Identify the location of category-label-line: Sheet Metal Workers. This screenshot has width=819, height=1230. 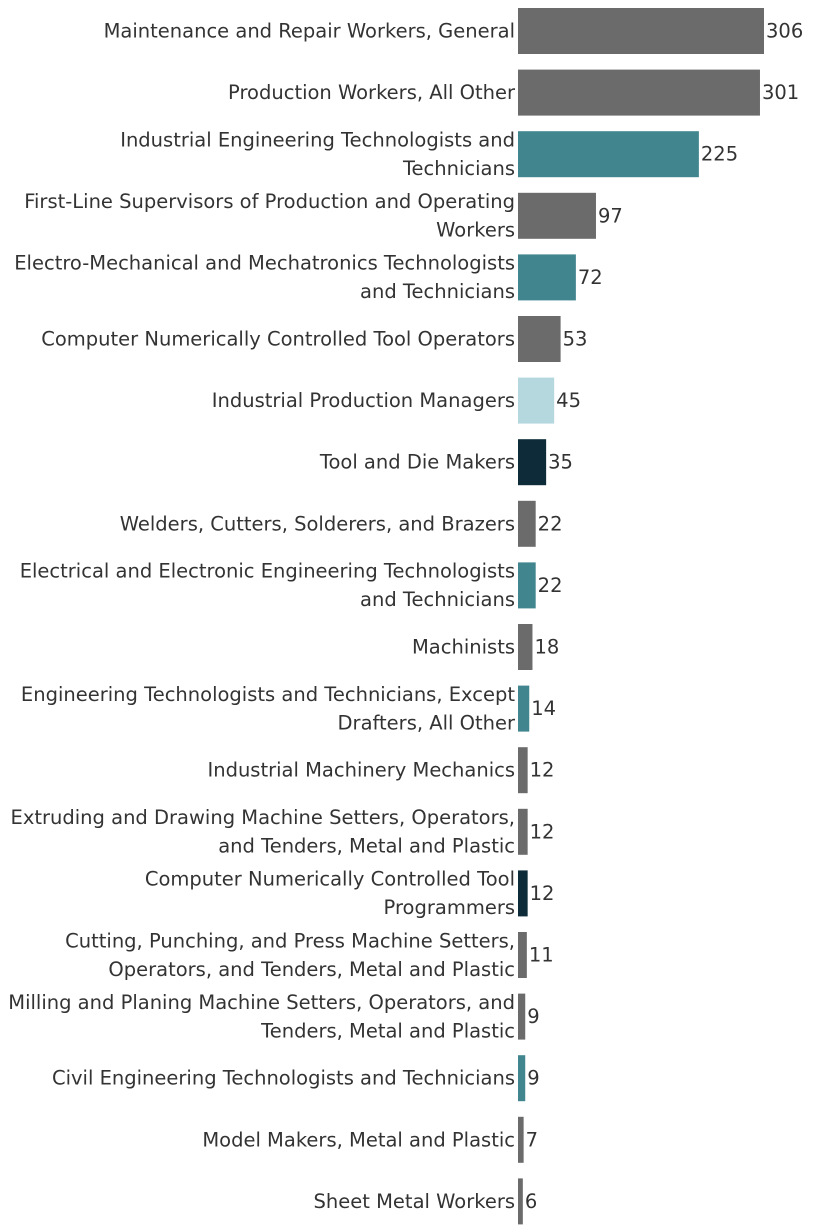
(414, 1201).